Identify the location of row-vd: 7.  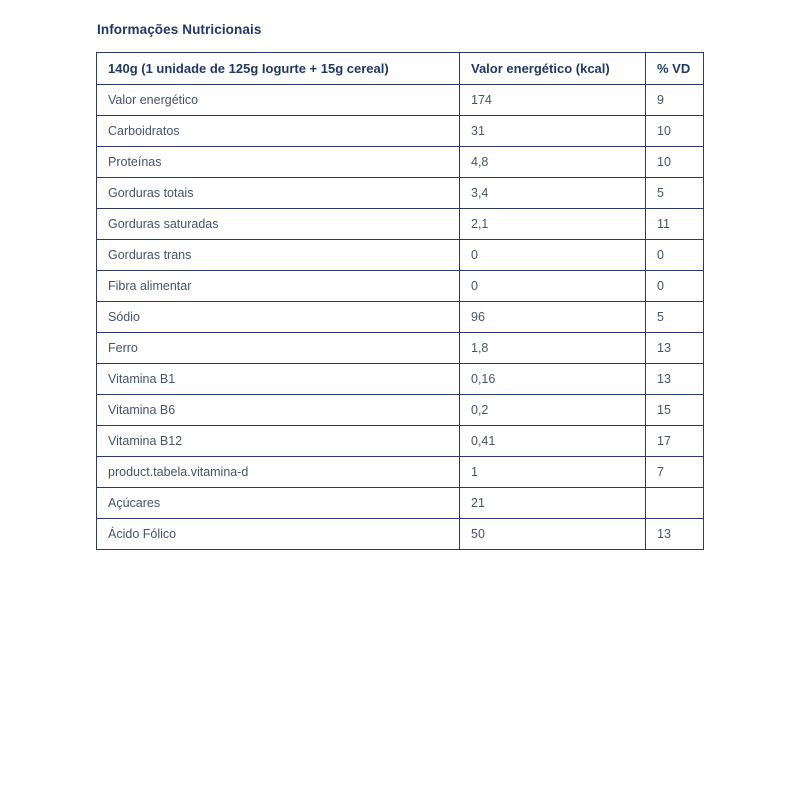
(674, 472).